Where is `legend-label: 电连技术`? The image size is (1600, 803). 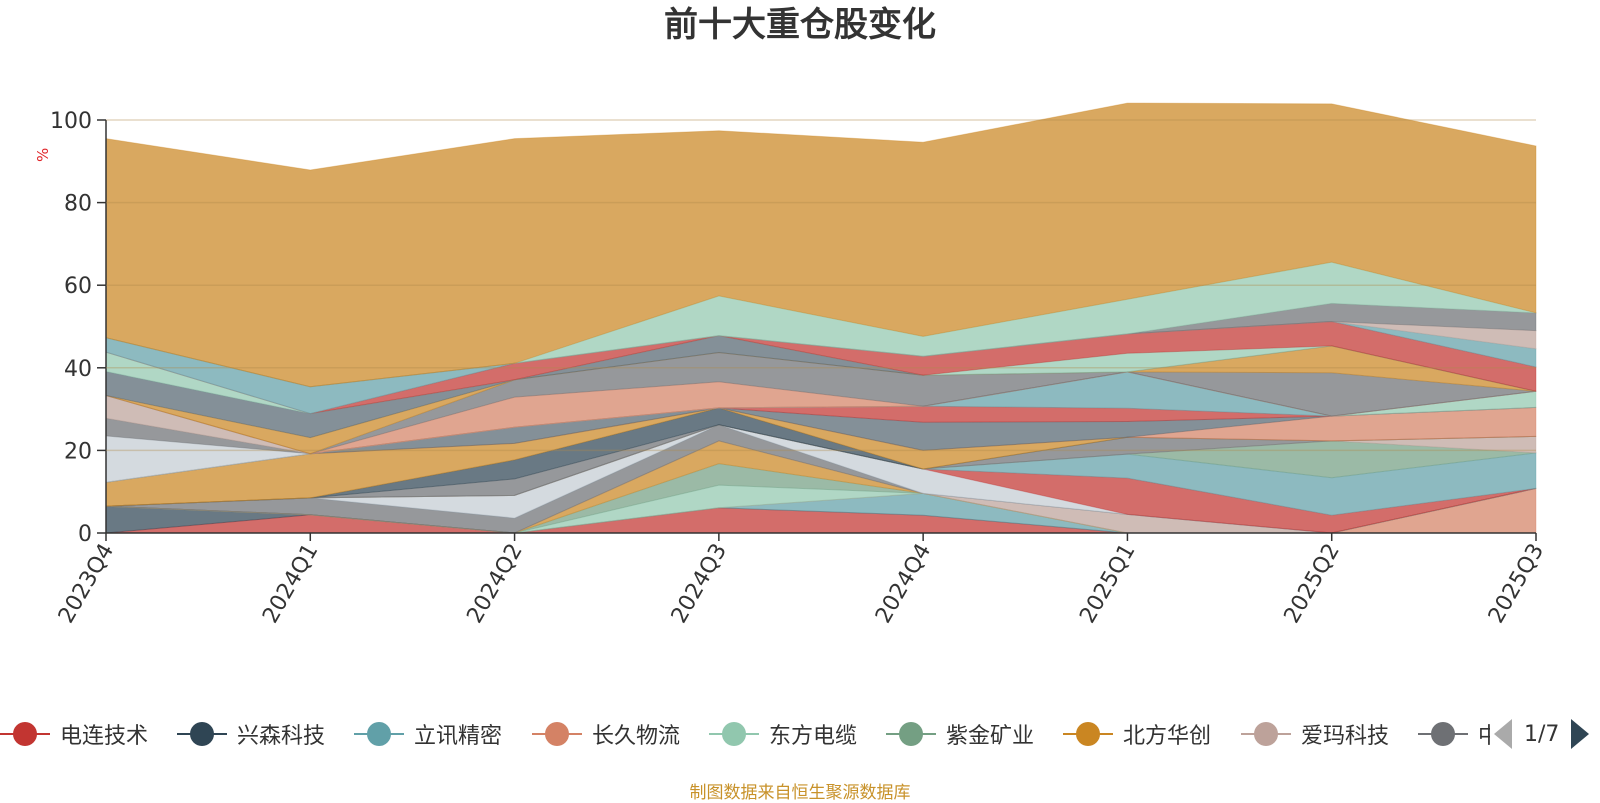
legend-label: 电连技术 is located at coordinates (104, 736).